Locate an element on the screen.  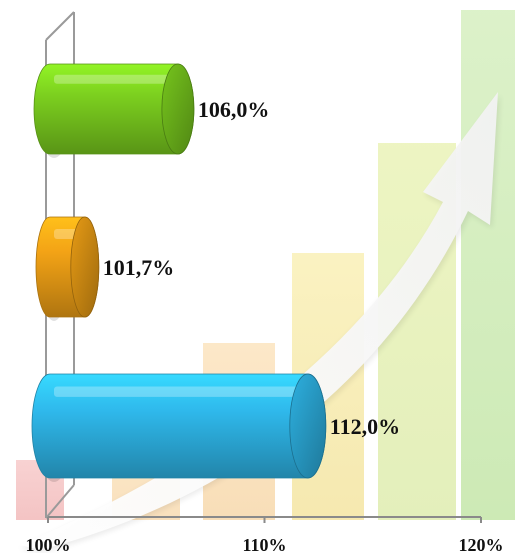
x-tick-label: 100% is located at coordinates (48, 544).